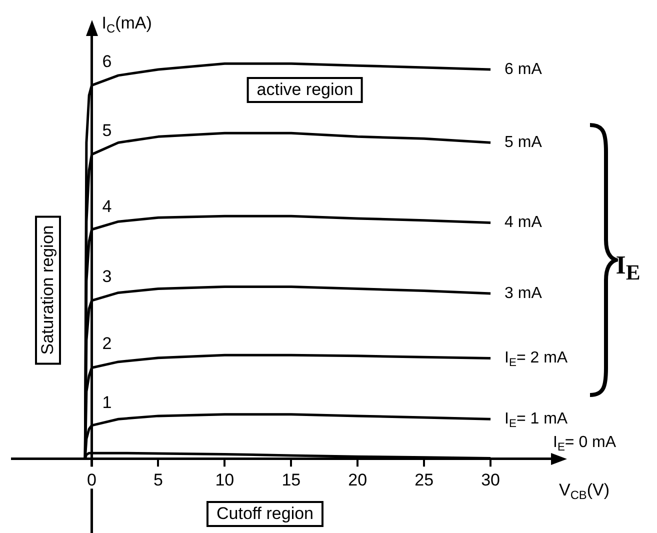 The height and width of the screenshot is (533, 657). What do you see at coordinates (523, 223) in the screenshot?
I see `series-label: 4 mA` at bounding box center [523, 223].